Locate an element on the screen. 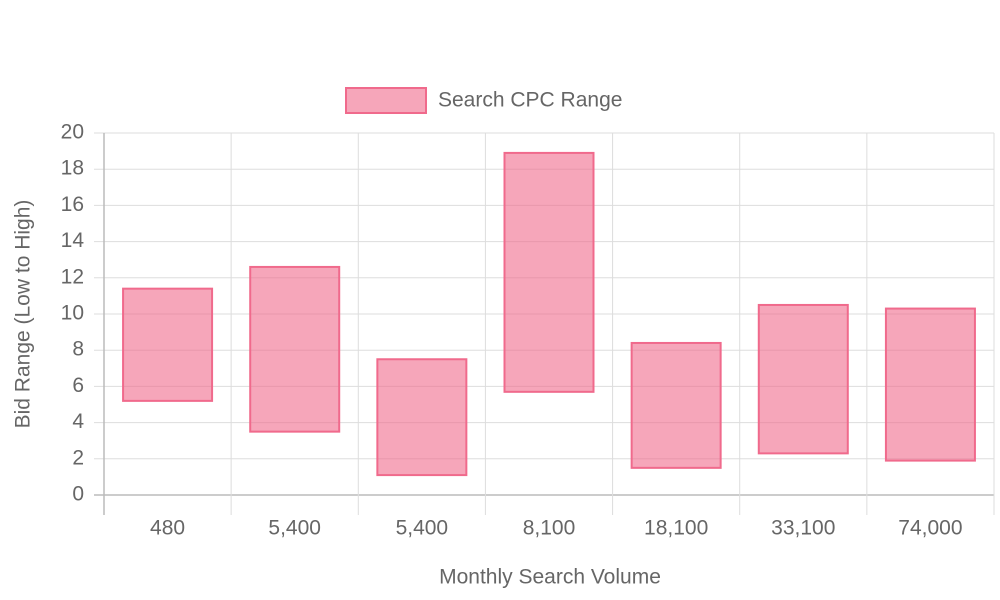  x-axis-title: Monthly Search Volume is located at coordinates (550, 577).